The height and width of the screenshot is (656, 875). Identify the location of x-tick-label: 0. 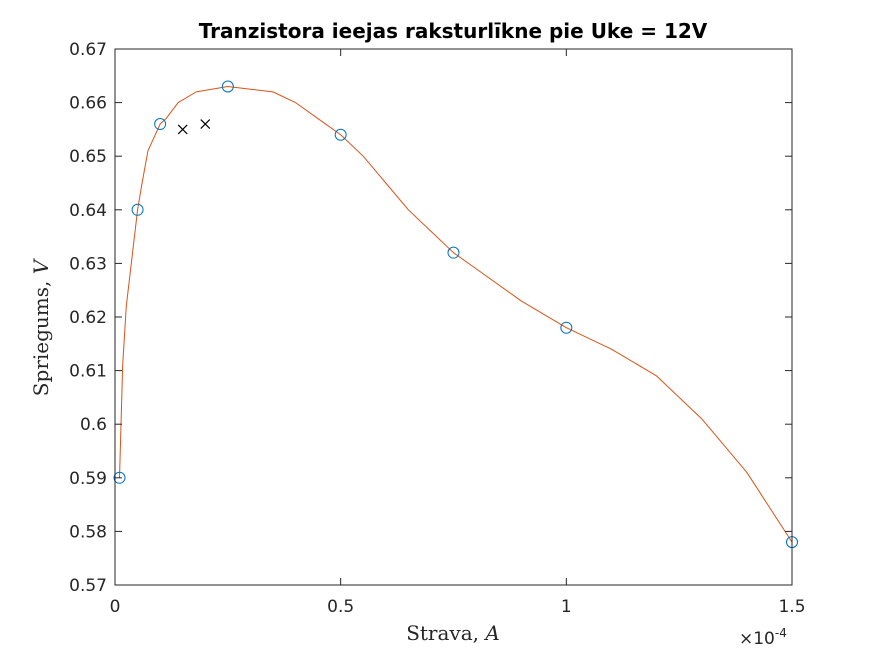
(115, 607).